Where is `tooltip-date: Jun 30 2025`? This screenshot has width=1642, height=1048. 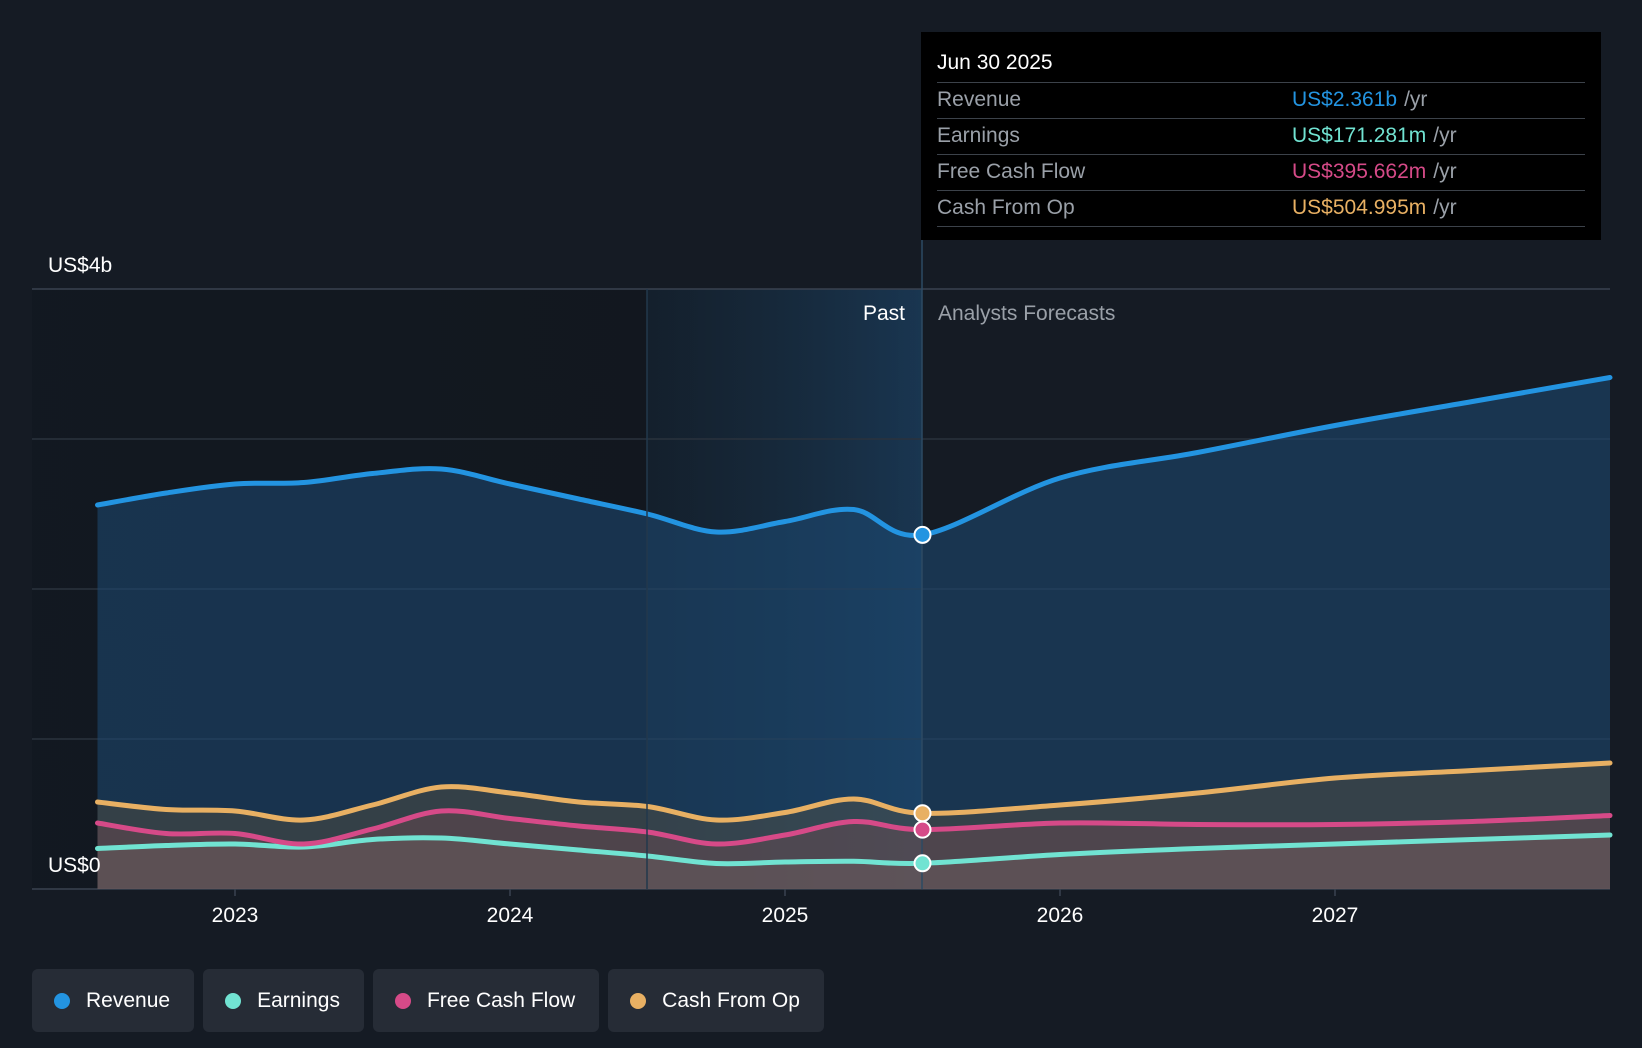
tooltip-date: Jun 30 2025 is located at coordinates (1261, 64).